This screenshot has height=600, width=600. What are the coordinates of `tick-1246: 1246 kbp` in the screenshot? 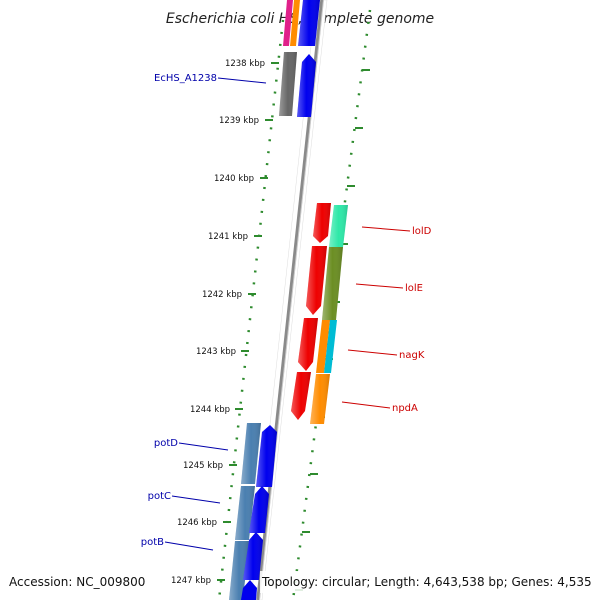 It's located at (204, 523).